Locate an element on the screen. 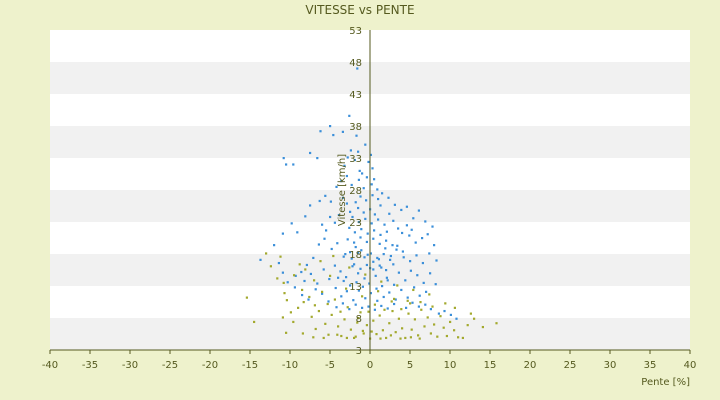 Image resolution: width=720 pixels, height=400 pixels. y-tick-label: 18 is located at coordinates (355, 255).